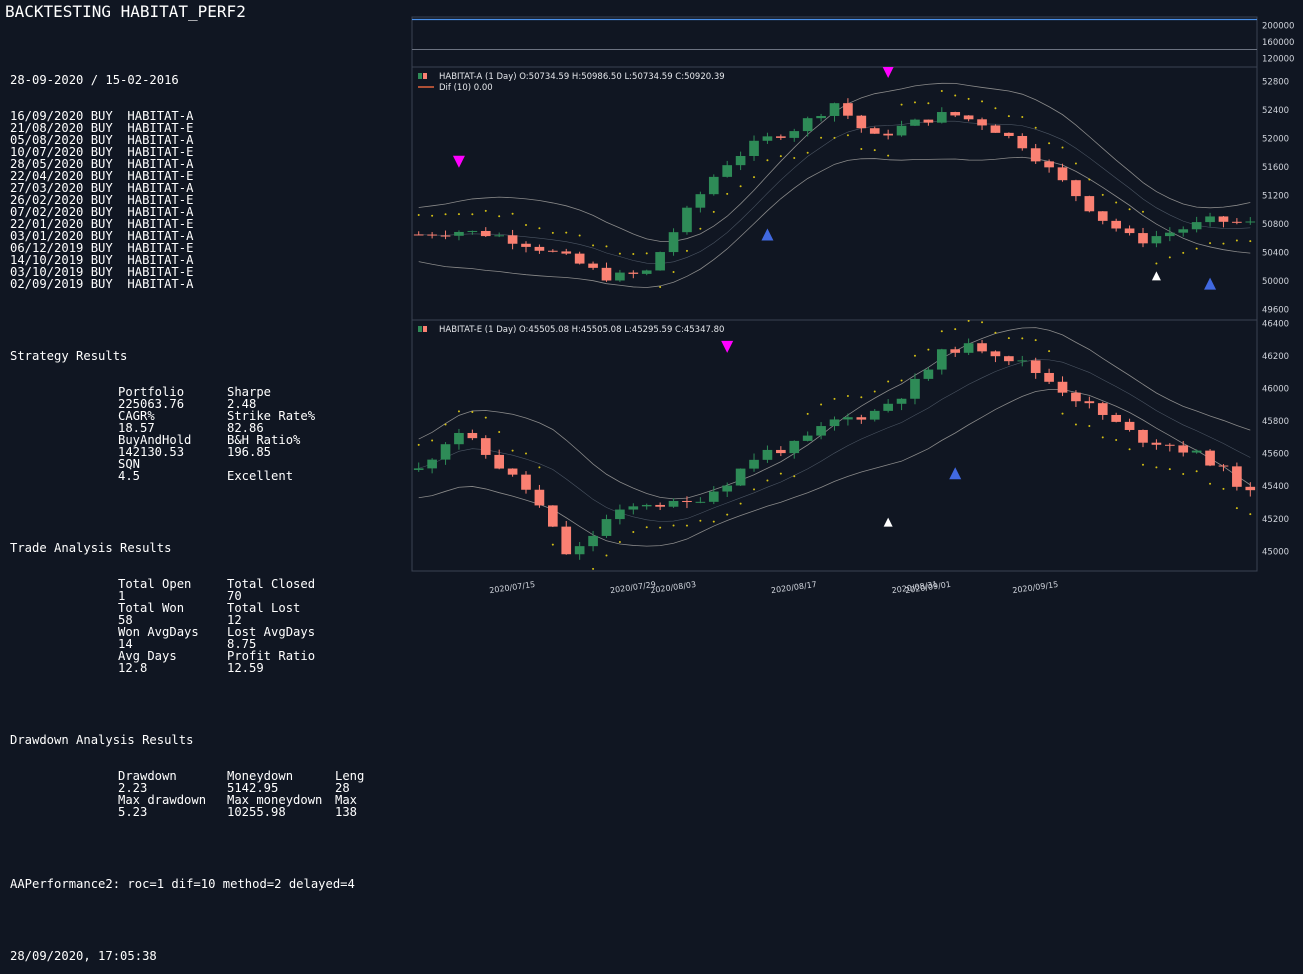 This screenshot has width=1303, height=974. I want to click on trade-entry: 10/07/2020 BUY HABITAT-E, so click(102, 152).